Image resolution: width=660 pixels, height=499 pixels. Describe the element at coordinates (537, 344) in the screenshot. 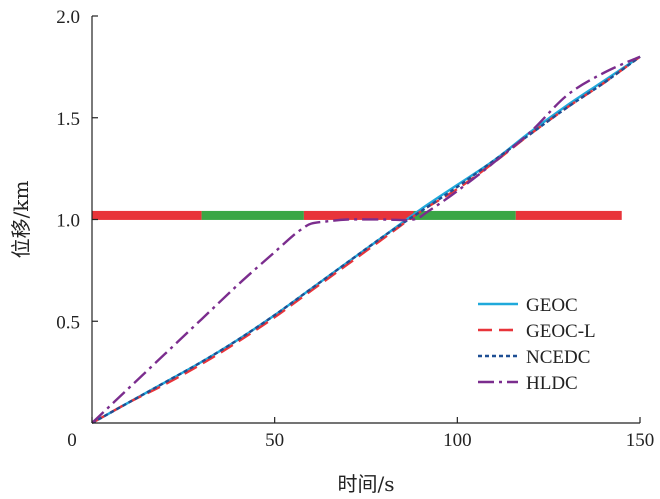

I see `legend: GEOC GEOC-L NCEDC HLDC` at that location.